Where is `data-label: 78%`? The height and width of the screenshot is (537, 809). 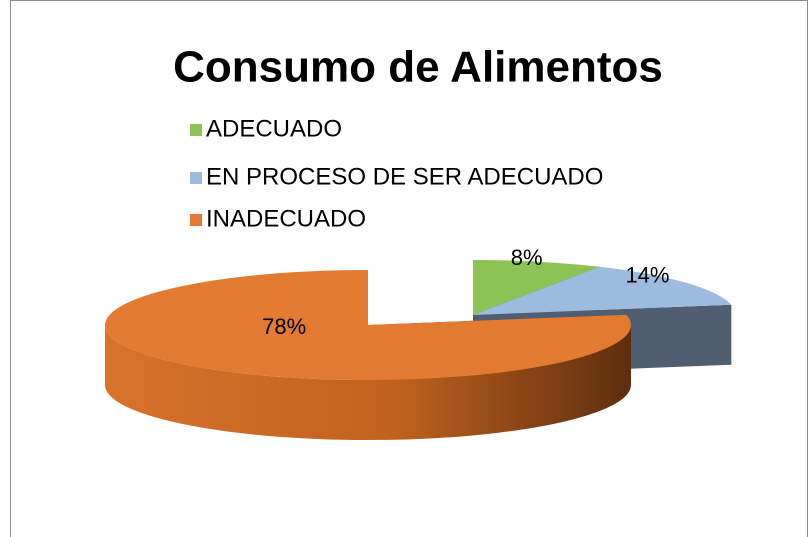
data-label: 78% is located at coordinates (284, 326).